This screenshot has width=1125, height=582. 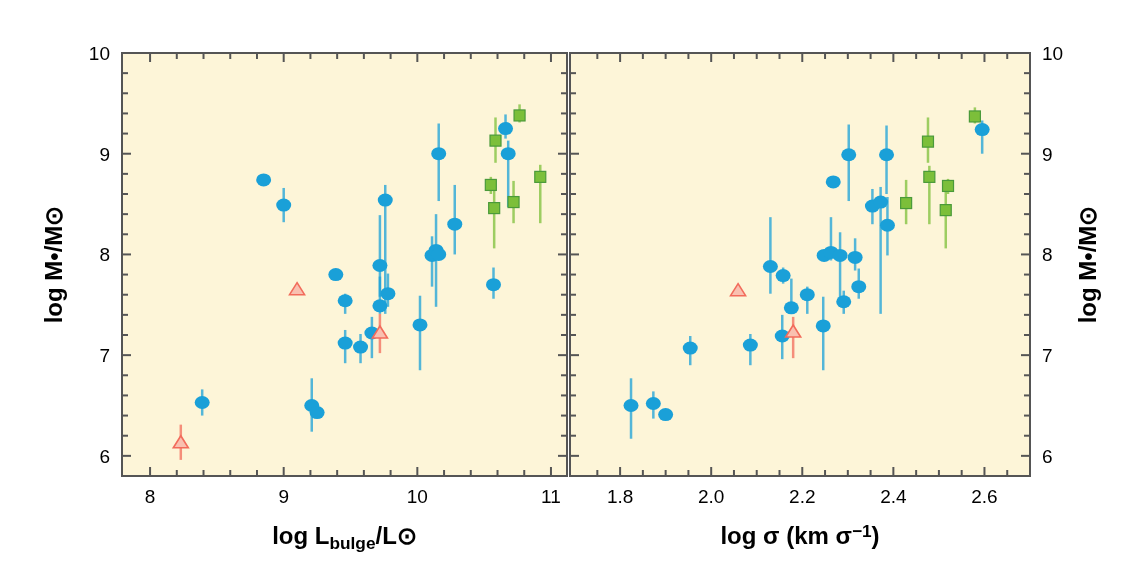 What do you see at coordinates (893, 496) in the screenshot?
I see `x-tick-label: 2.4` at bounding box center [893, 496].